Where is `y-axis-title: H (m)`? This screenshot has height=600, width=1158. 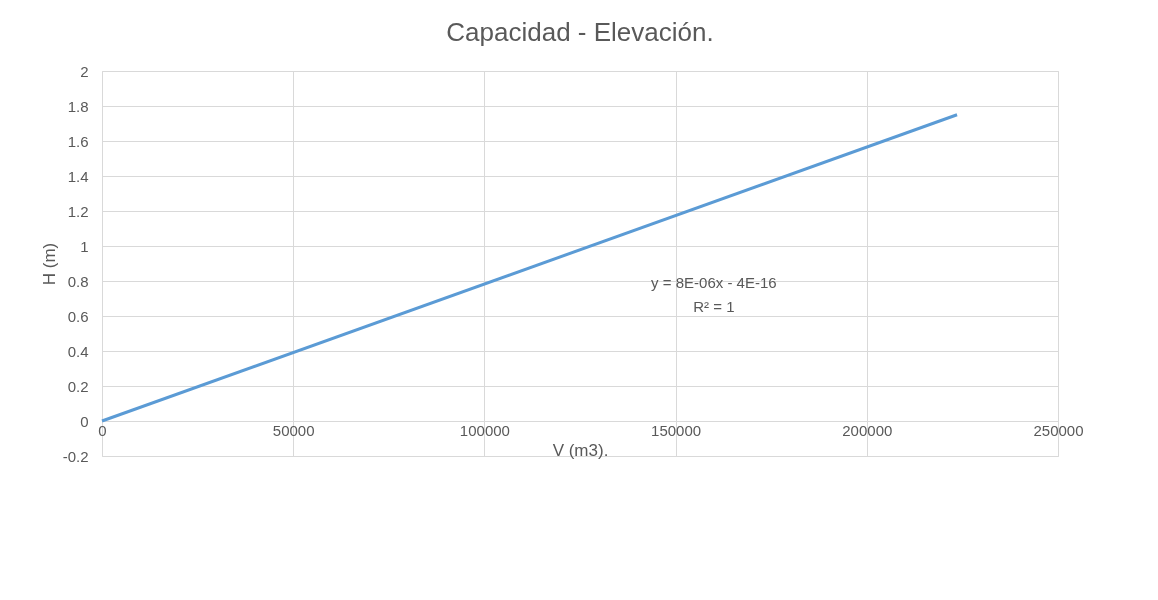 y-axis-title: H (m) is located at coordinates (49, 264).